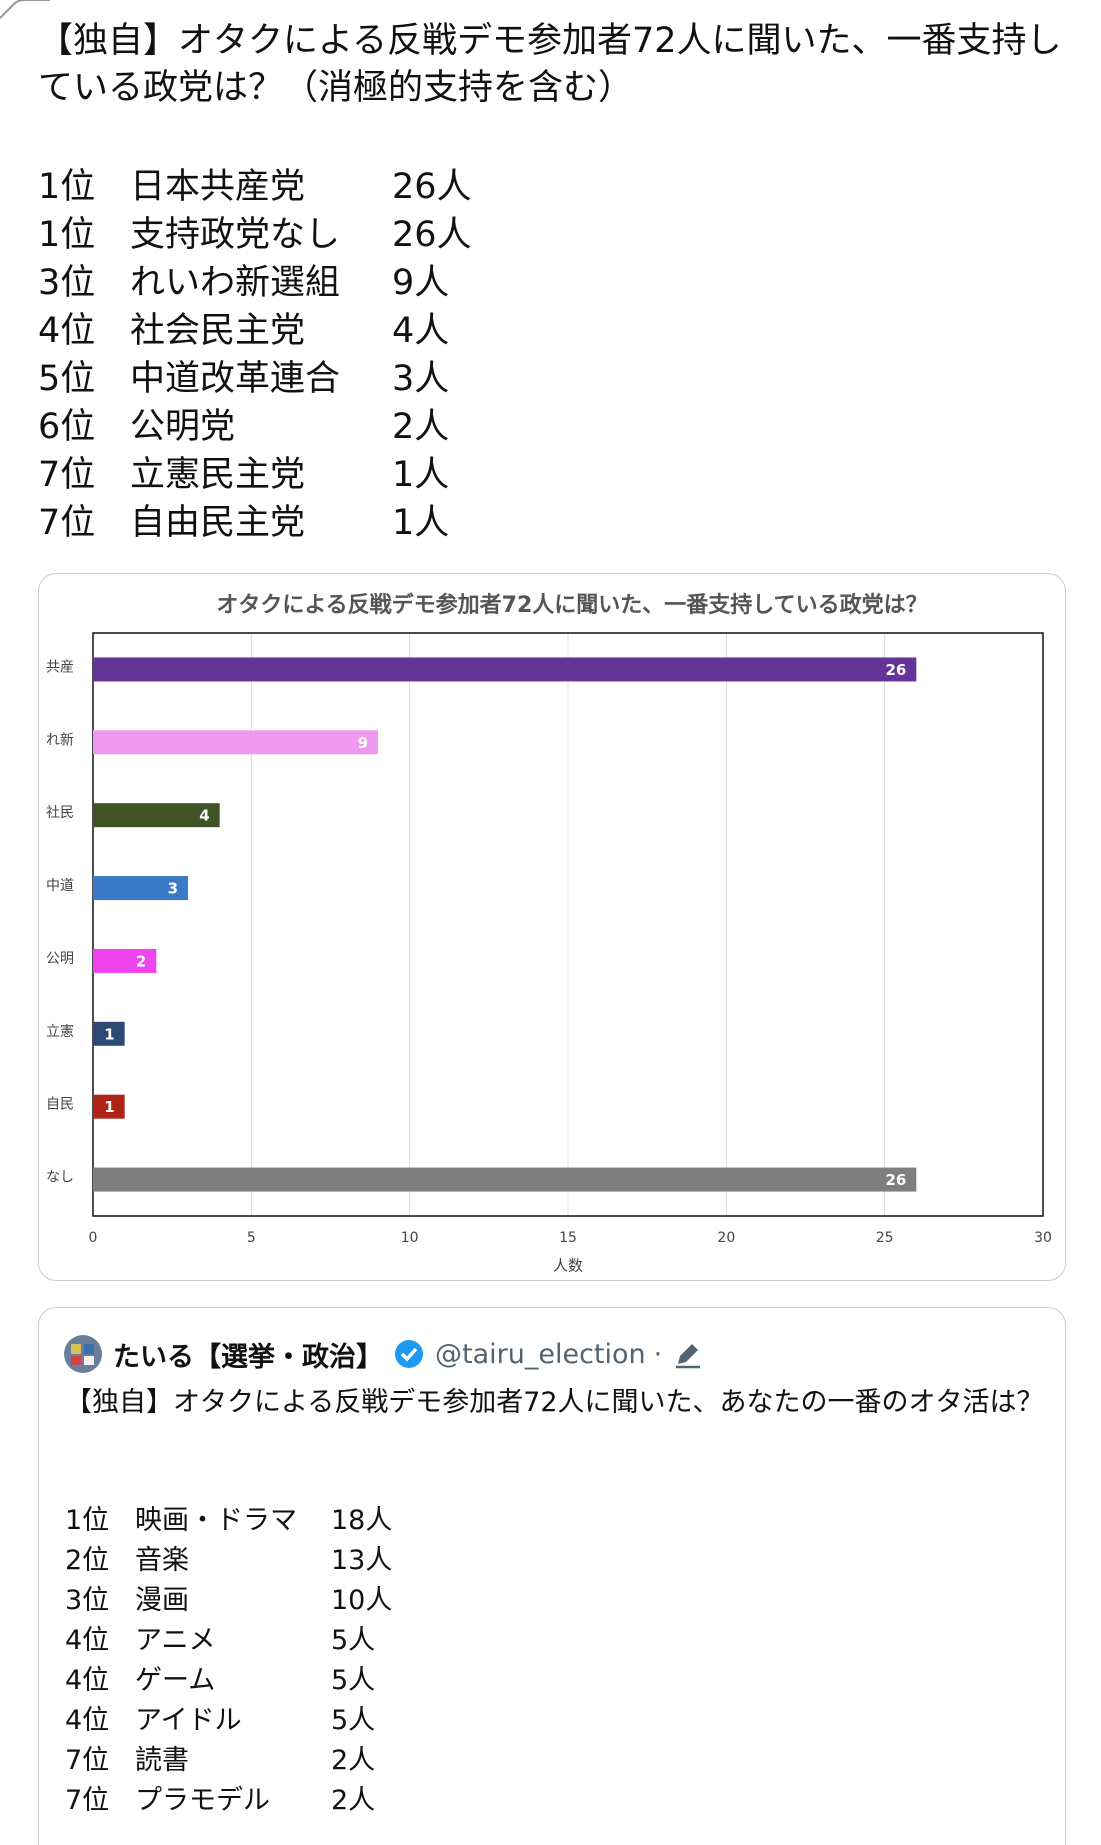 The height and width of the screenshot is (1845, 1101). I want to click on value-label: 9, so click(363, 743).